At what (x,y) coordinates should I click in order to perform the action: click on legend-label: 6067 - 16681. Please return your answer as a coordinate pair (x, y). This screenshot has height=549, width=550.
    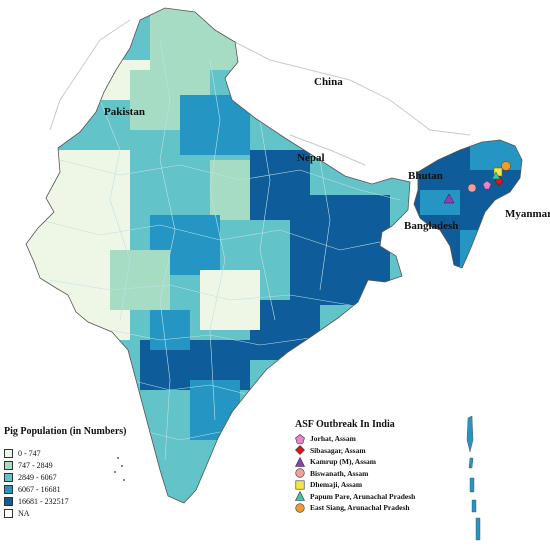
    Looking at the image, I should click on (39, 489).